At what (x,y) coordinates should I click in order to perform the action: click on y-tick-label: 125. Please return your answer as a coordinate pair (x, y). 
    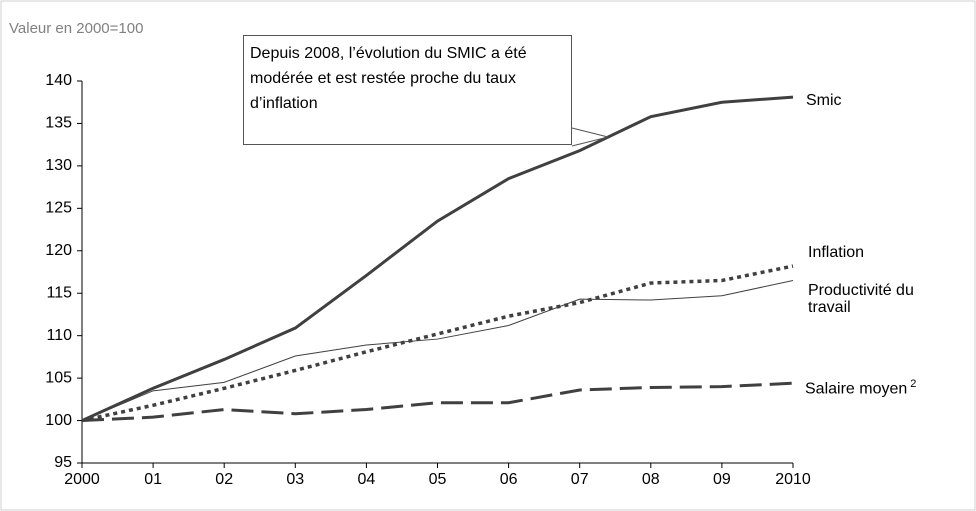
    Looking at the image, I should click on (58, 208).